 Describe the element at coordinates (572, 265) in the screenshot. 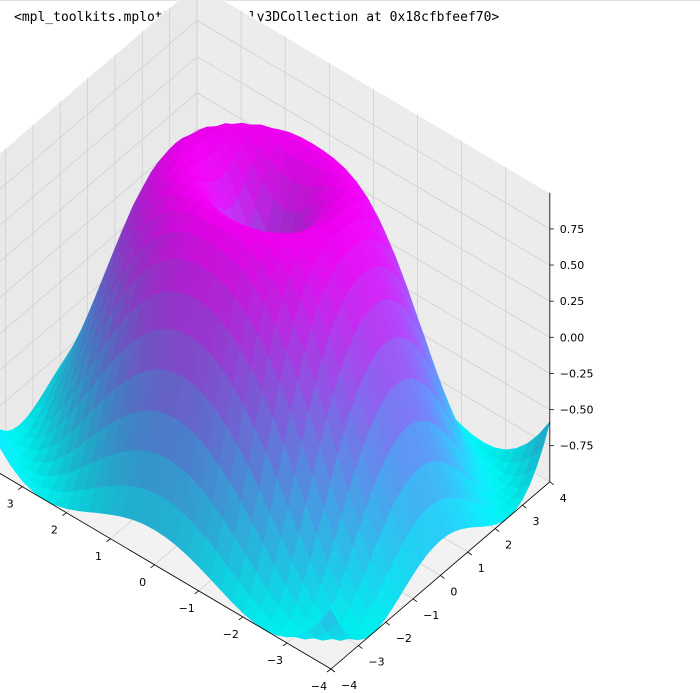

I see `z-tick-label: 0.50` at that location.